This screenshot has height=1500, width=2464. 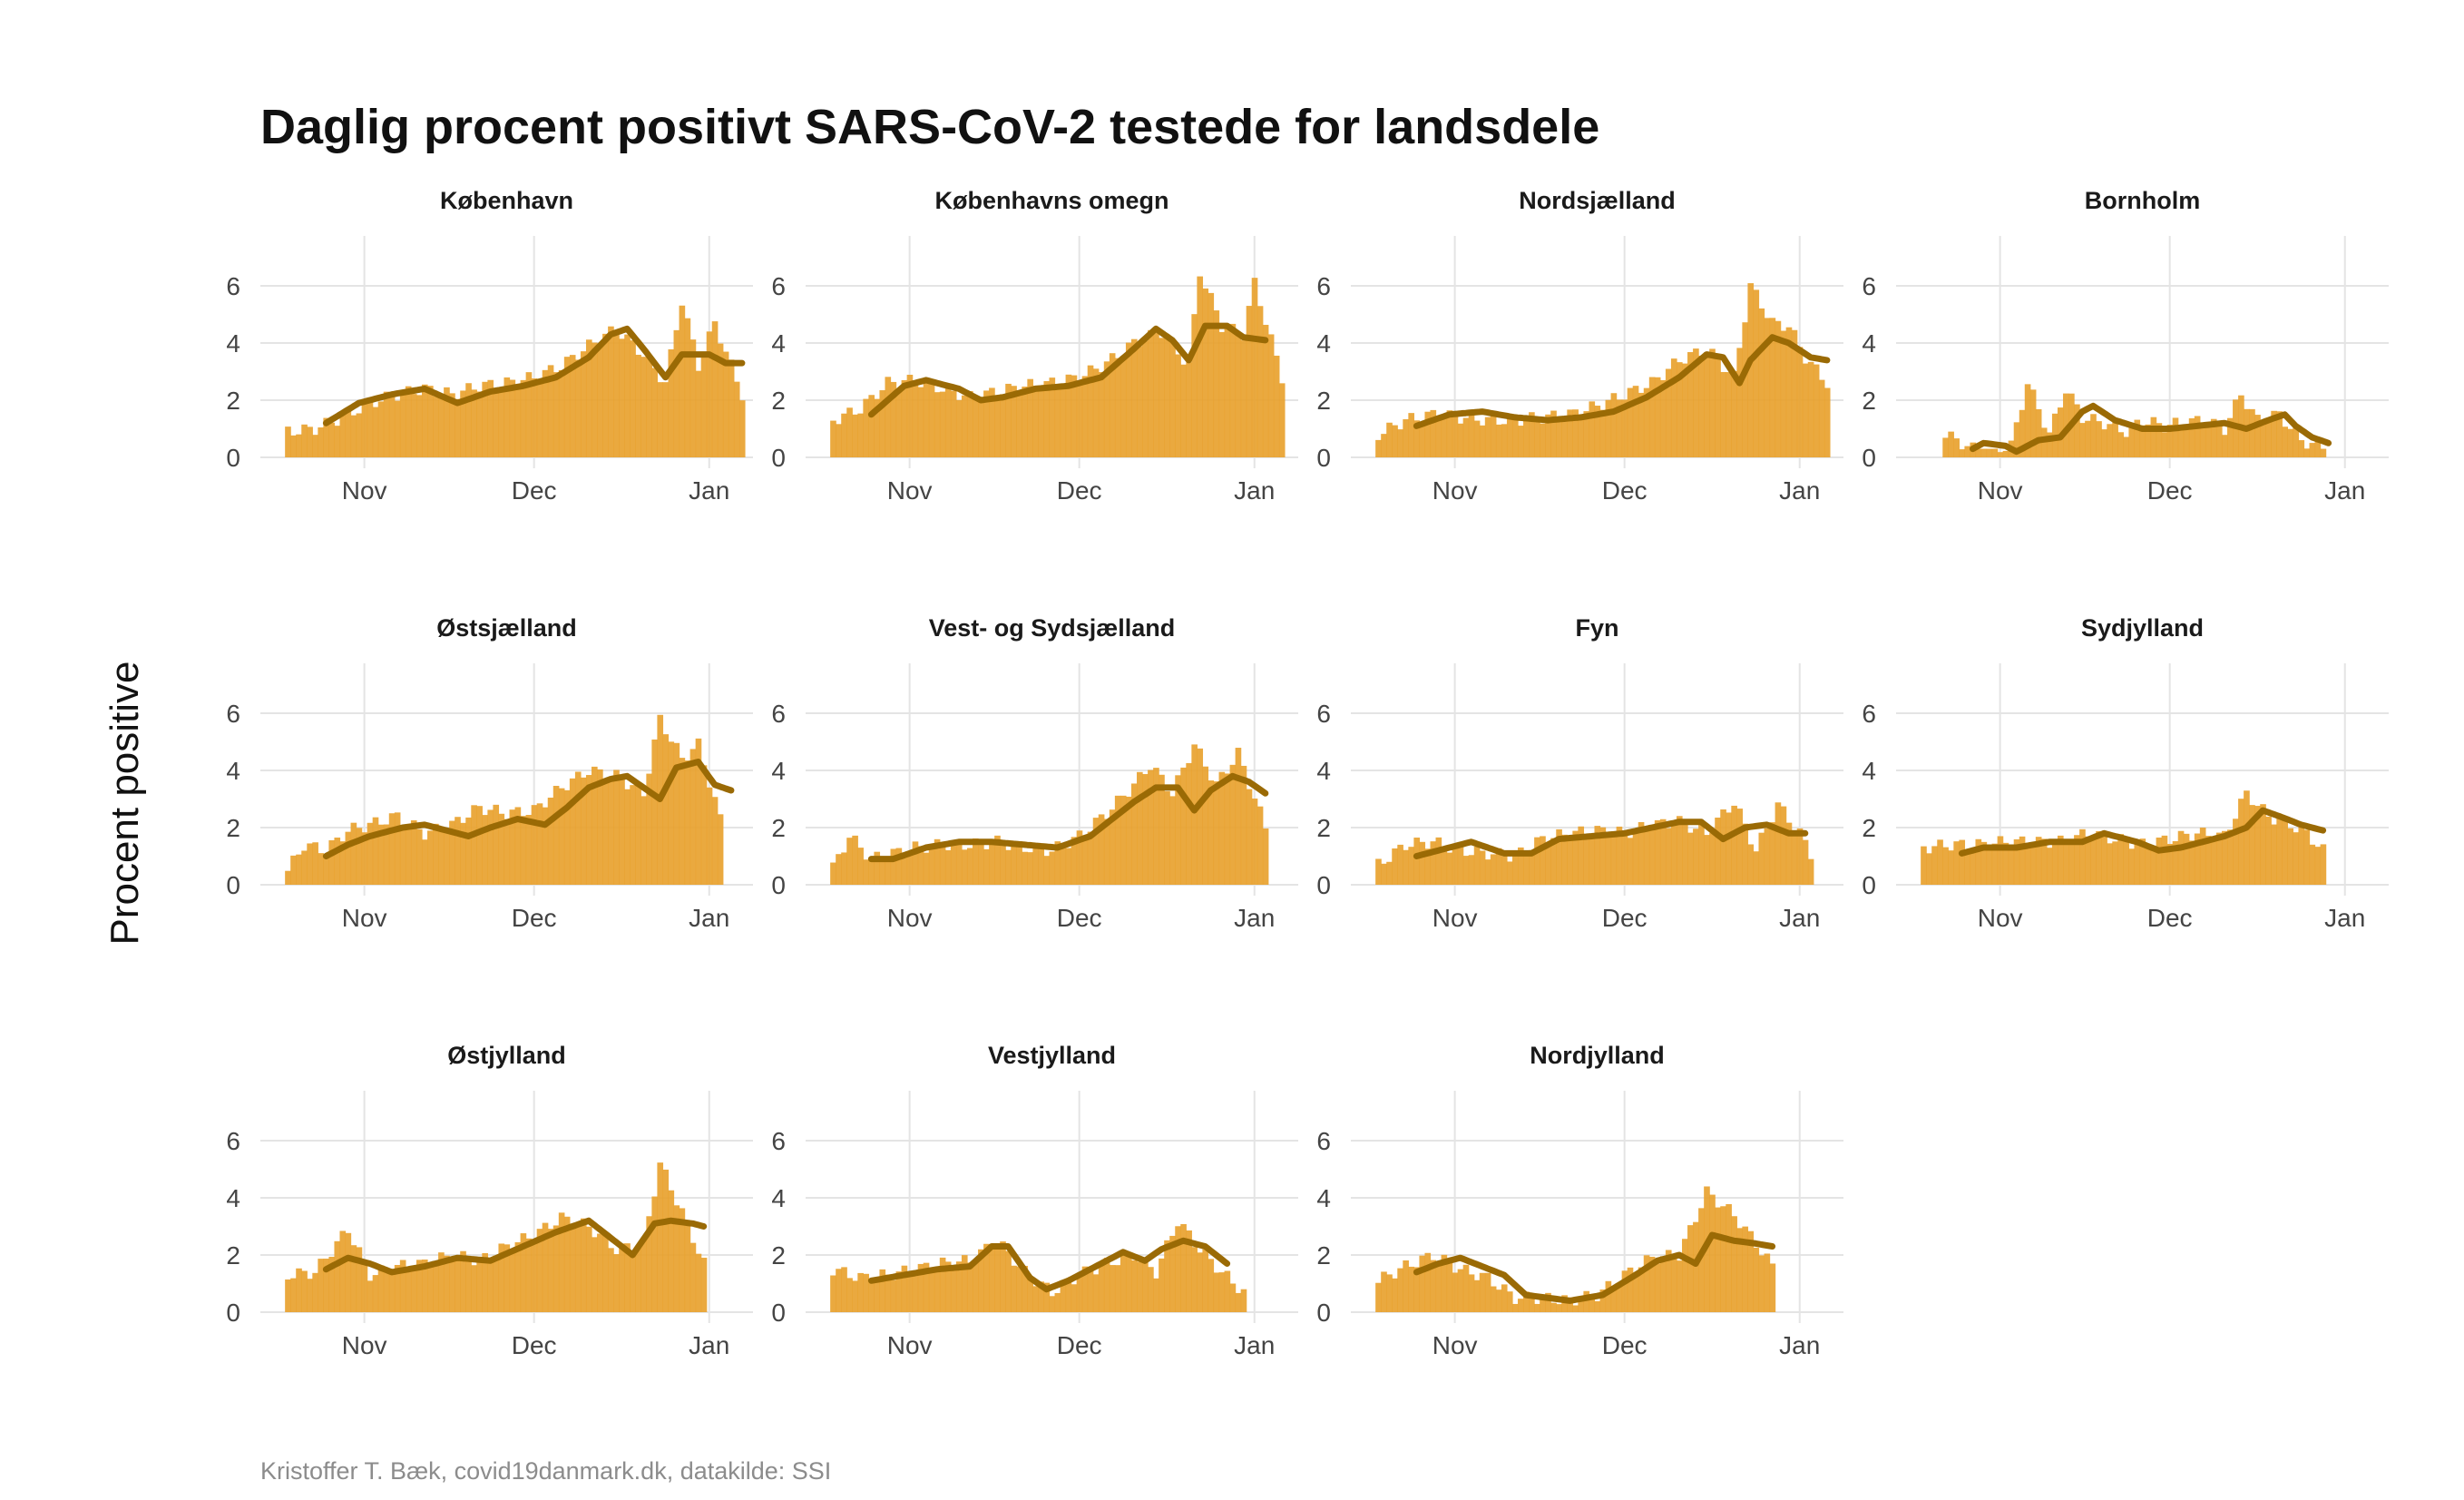 What do you see at coordinates (515, 1246) in the screenshot?
I see `trend-line` at bounding box center [515, 1246].